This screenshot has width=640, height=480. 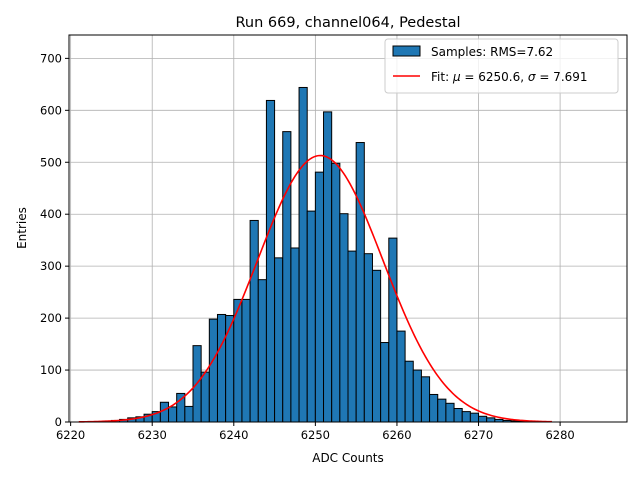 I want to click on x-tick-label: 6280, so click(x=559, y=435).